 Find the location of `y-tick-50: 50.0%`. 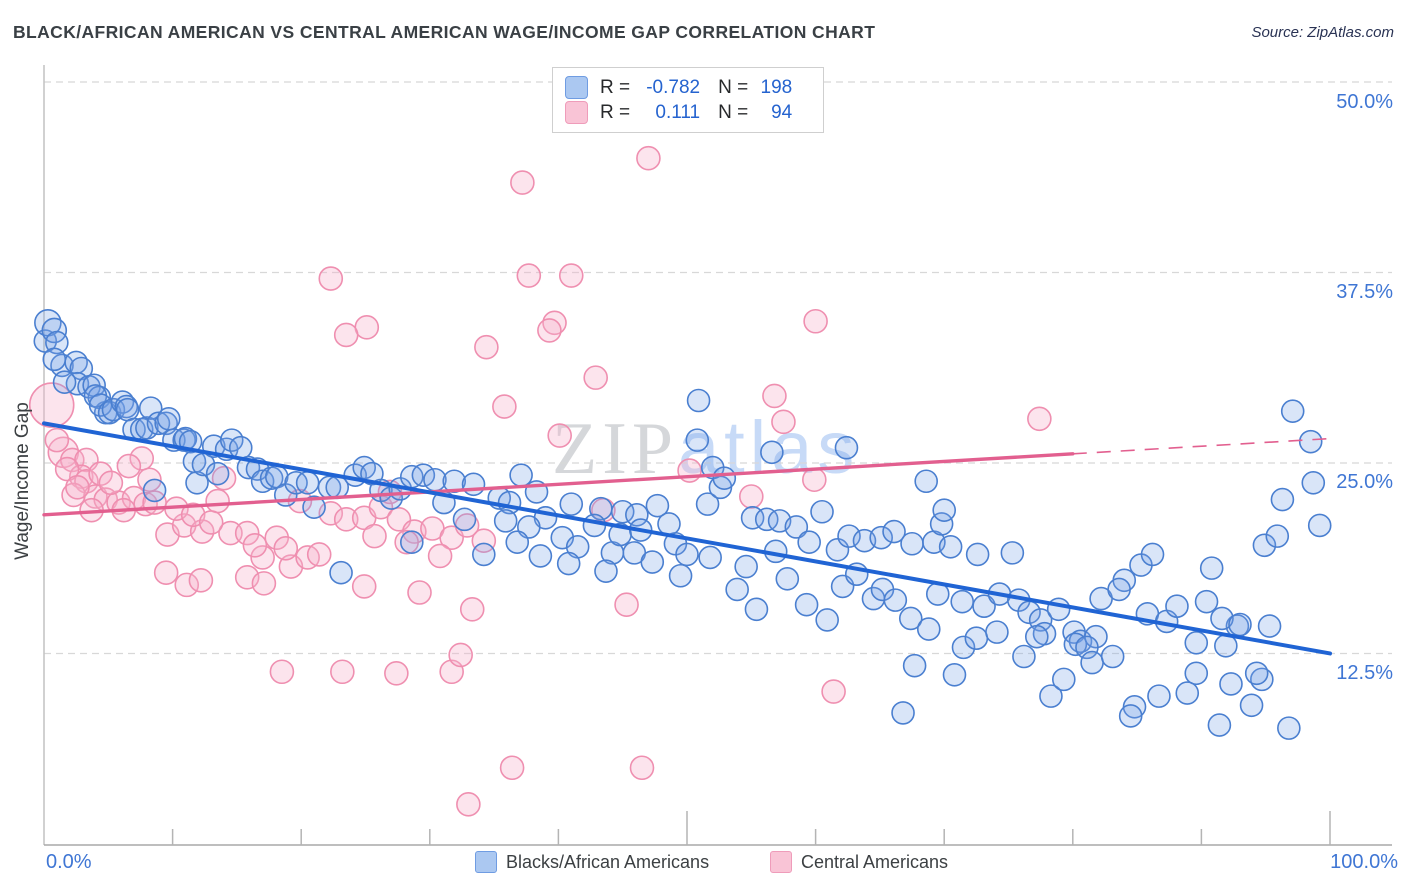

y-tick-50: 50.0% is located at coordinates (1364, 102).